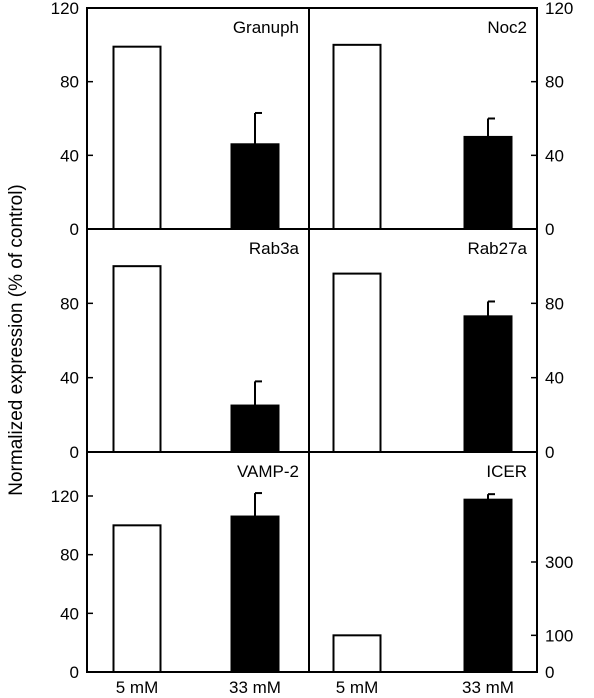 This screenshot has width=594, height=698. Describe the element at coordinates (268, 471) in the screenshot. I see `panel-label-4: VAMP-2` at that location.